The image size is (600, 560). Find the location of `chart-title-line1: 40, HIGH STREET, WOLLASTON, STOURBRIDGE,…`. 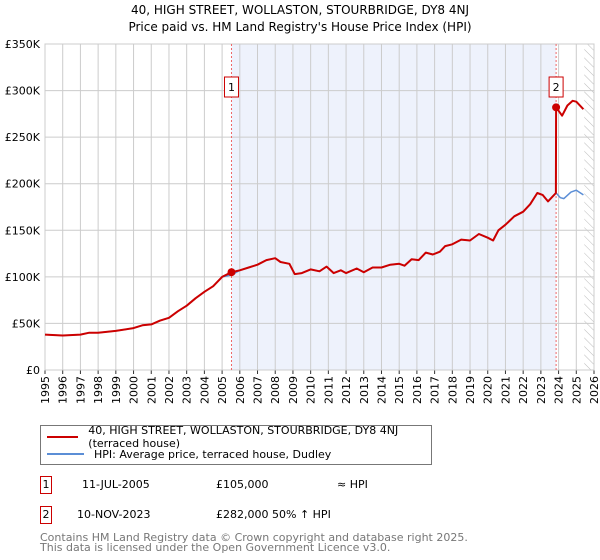

chart-title-line1: 40, HIGH STREET, WOLLASTON, STOURBRIDGE,… is located at coordinates (300, 10).